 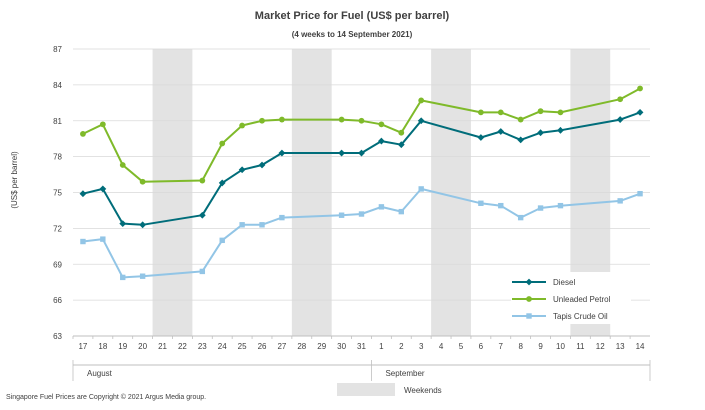 I want to click on y-tick-label-63: 63, so click(x=57, y=336).